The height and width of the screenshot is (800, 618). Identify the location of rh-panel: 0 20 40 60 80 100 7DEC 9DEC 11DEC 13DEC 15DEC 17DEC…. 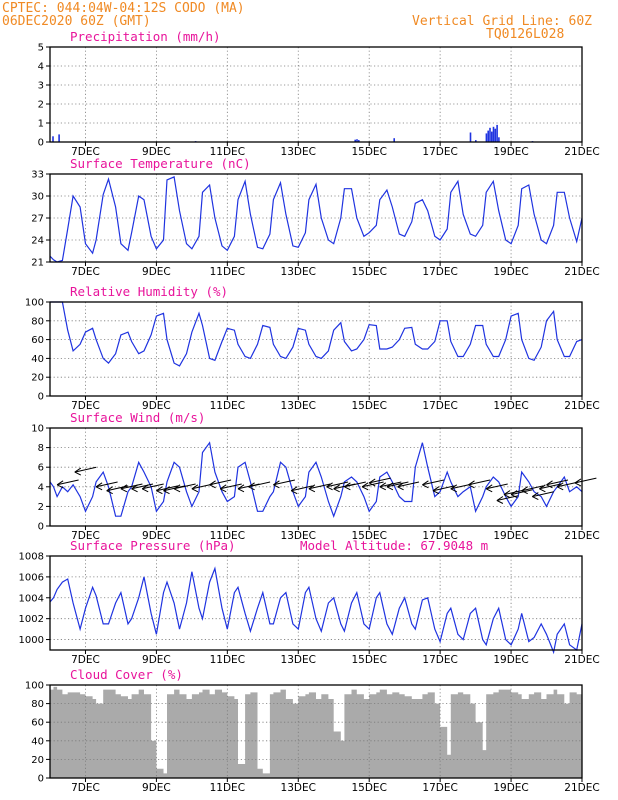
(312, 348).